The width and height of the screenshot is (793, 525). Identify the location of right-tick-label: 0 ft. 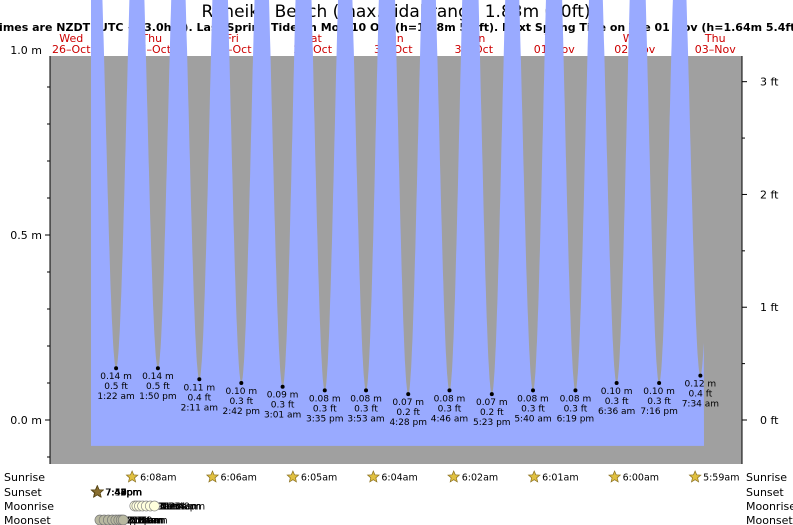
(769, 420).